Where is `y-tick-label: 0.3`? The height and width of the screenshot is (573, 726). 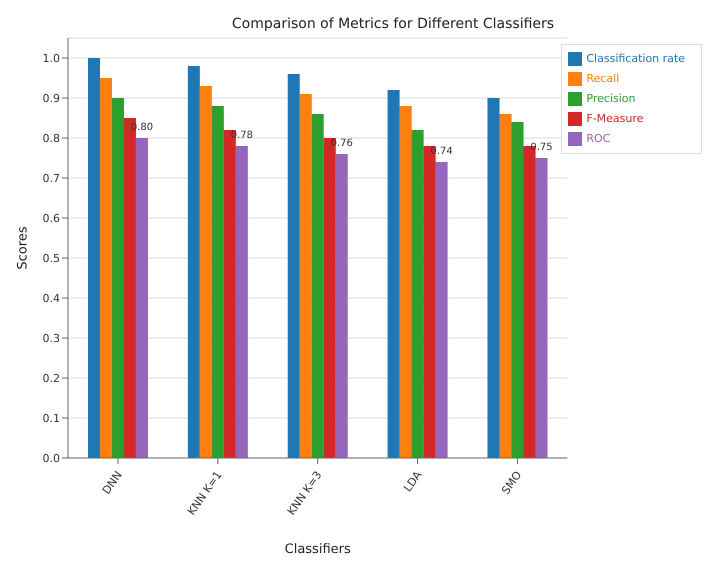
y-tick-label: 0.3 is located at coordinates (51, 338).